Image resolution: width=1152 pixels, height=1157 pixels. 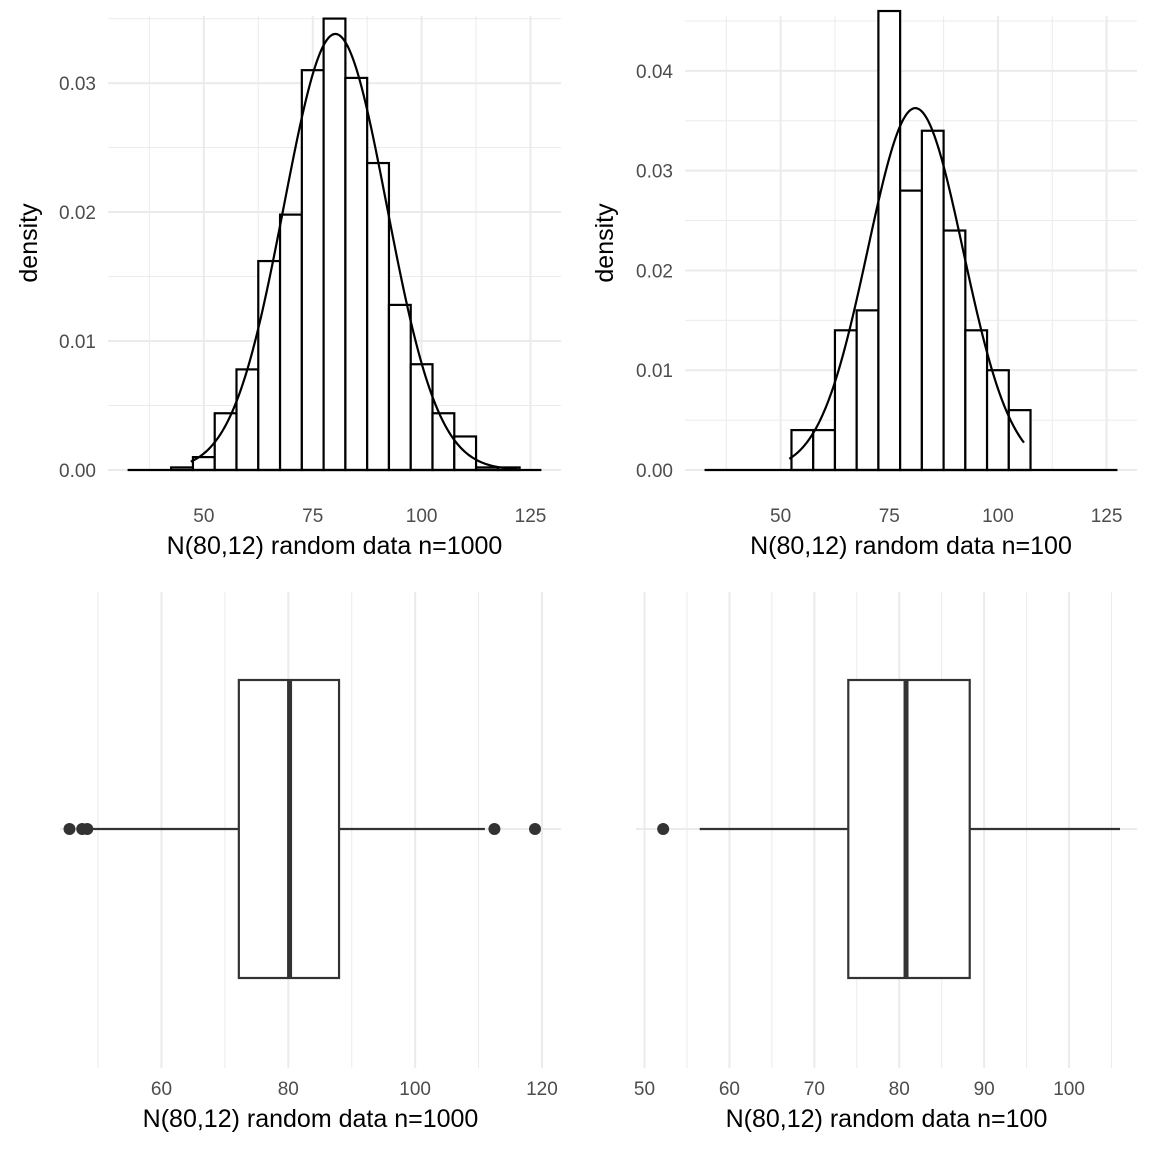 I want to click on x-tick-label: 120, so click(x=542, y=1089).